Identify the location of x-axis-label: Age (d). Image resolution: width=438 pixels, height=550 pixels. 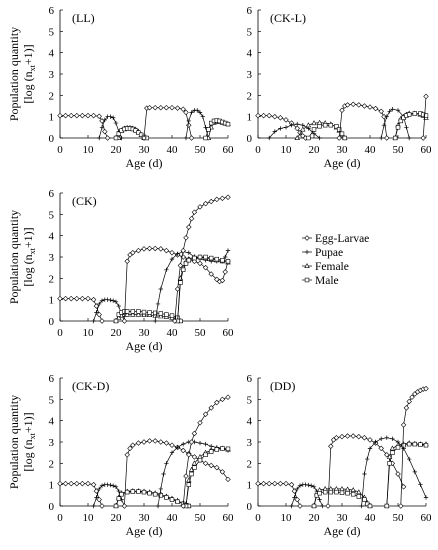
(342, 531).